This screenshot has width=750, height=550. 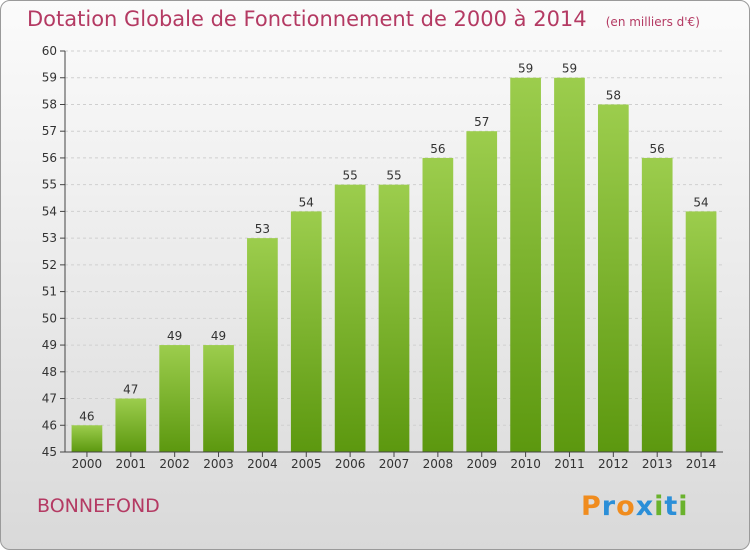 What do you see at coordinates (86, 416) in the screenshot?
I see `data-label: 46` at bounding box center [86, 416].